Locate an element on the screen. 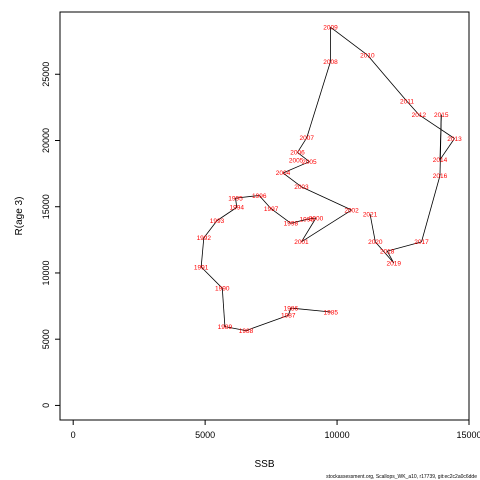 Image resolution: width=480 pixels, height=480 pixels. x-axis: 0 5000 10000 15000 is located at coordinates (275, 430).